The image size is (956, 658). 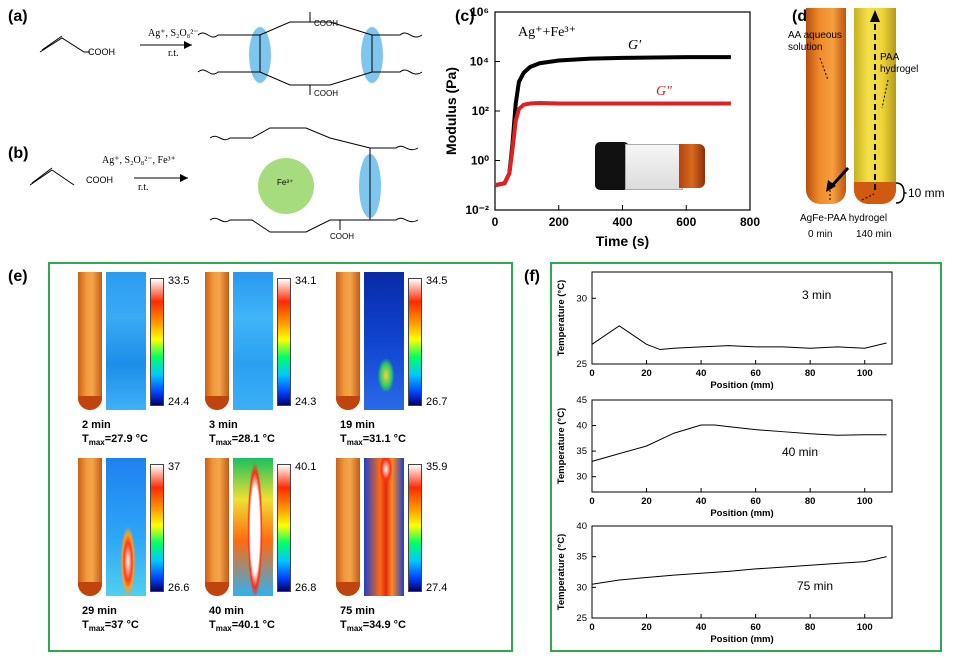 What do you see at coordinates (306, 467) in the screenshot?
I see `colorbar-max: 40.1` at bounding box center [306, 467].